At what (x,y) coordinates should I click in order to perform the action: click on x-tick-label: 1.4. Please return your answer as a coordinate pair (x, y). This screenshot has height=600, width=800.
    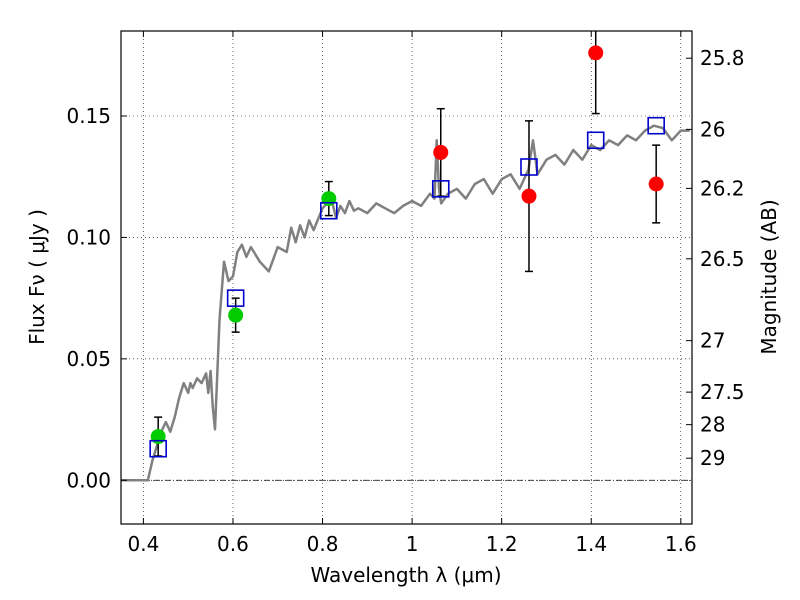
    Looking at the image, I should click on (591, 544).